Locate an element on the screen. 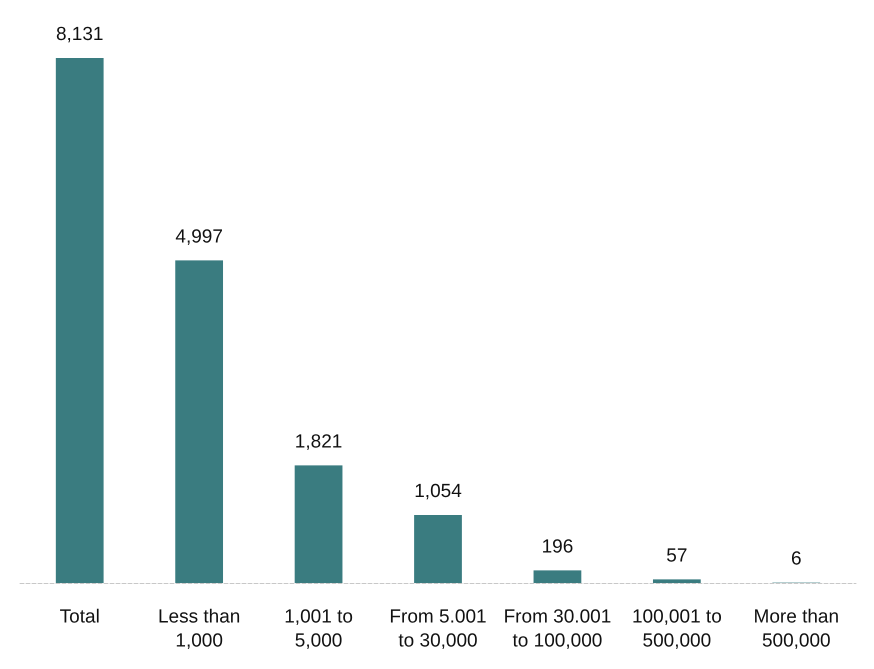 The height and width of the screenshot is (669, 874). data-label: 1,821 is located at coordinates (318, 441).